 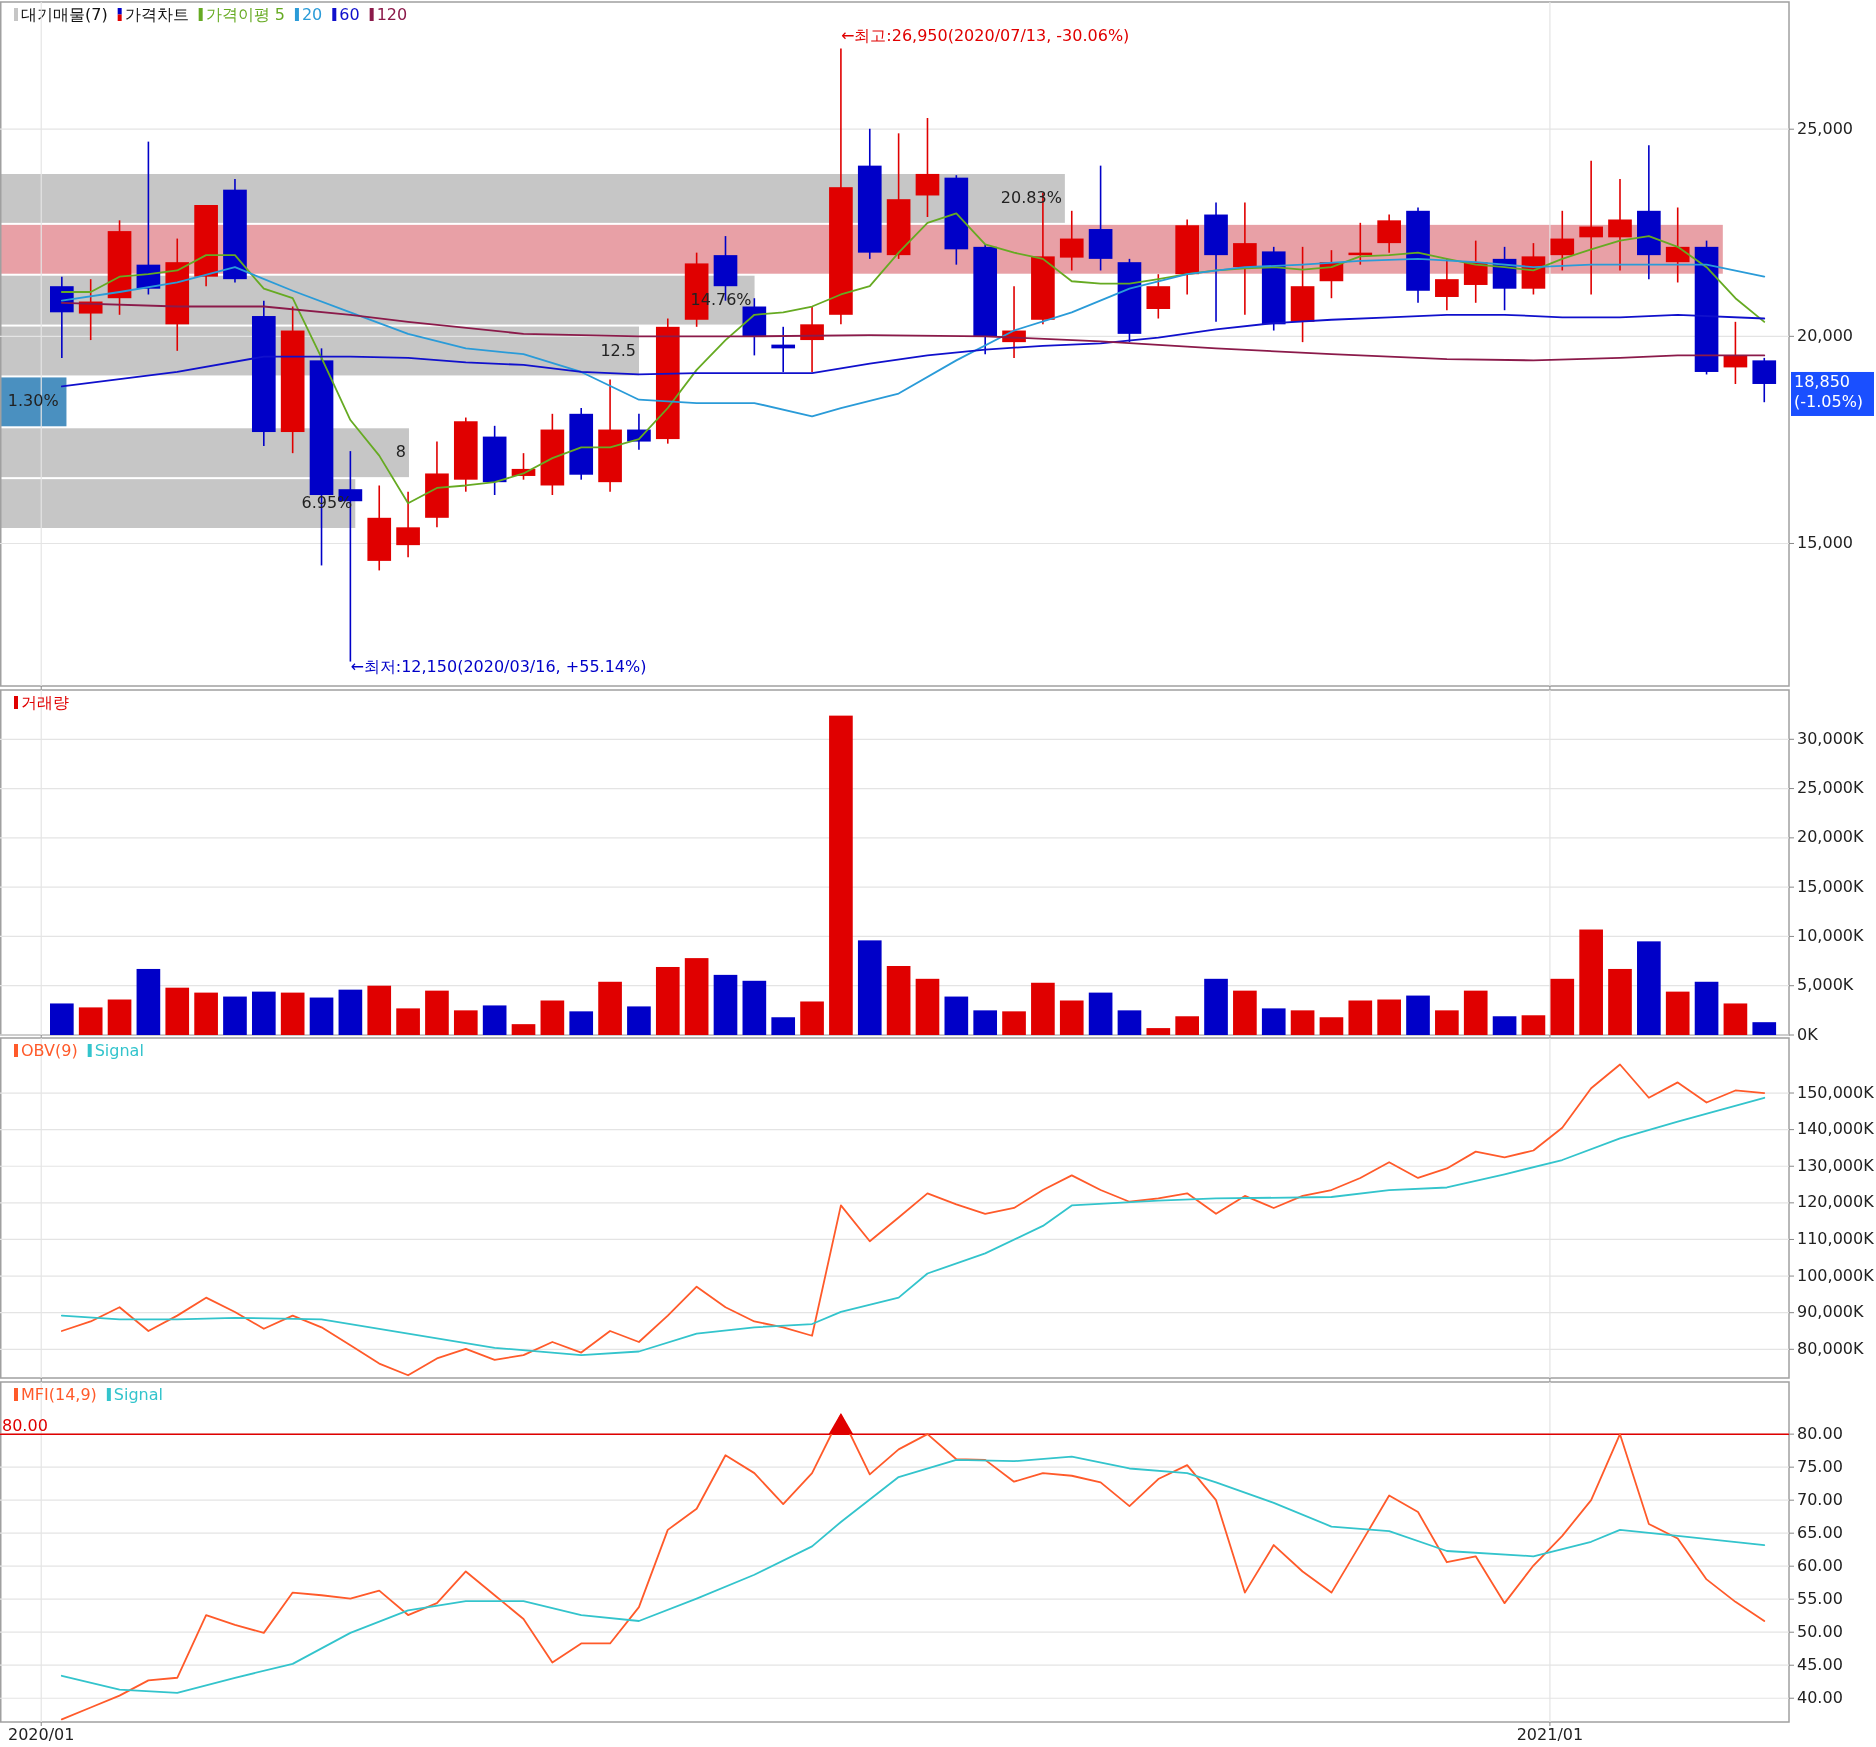 What do you see at coordinates (1820, 1631) in the screenshot?
I see `y-tick-label: 50.00` at bounding box center [1820, 1631].